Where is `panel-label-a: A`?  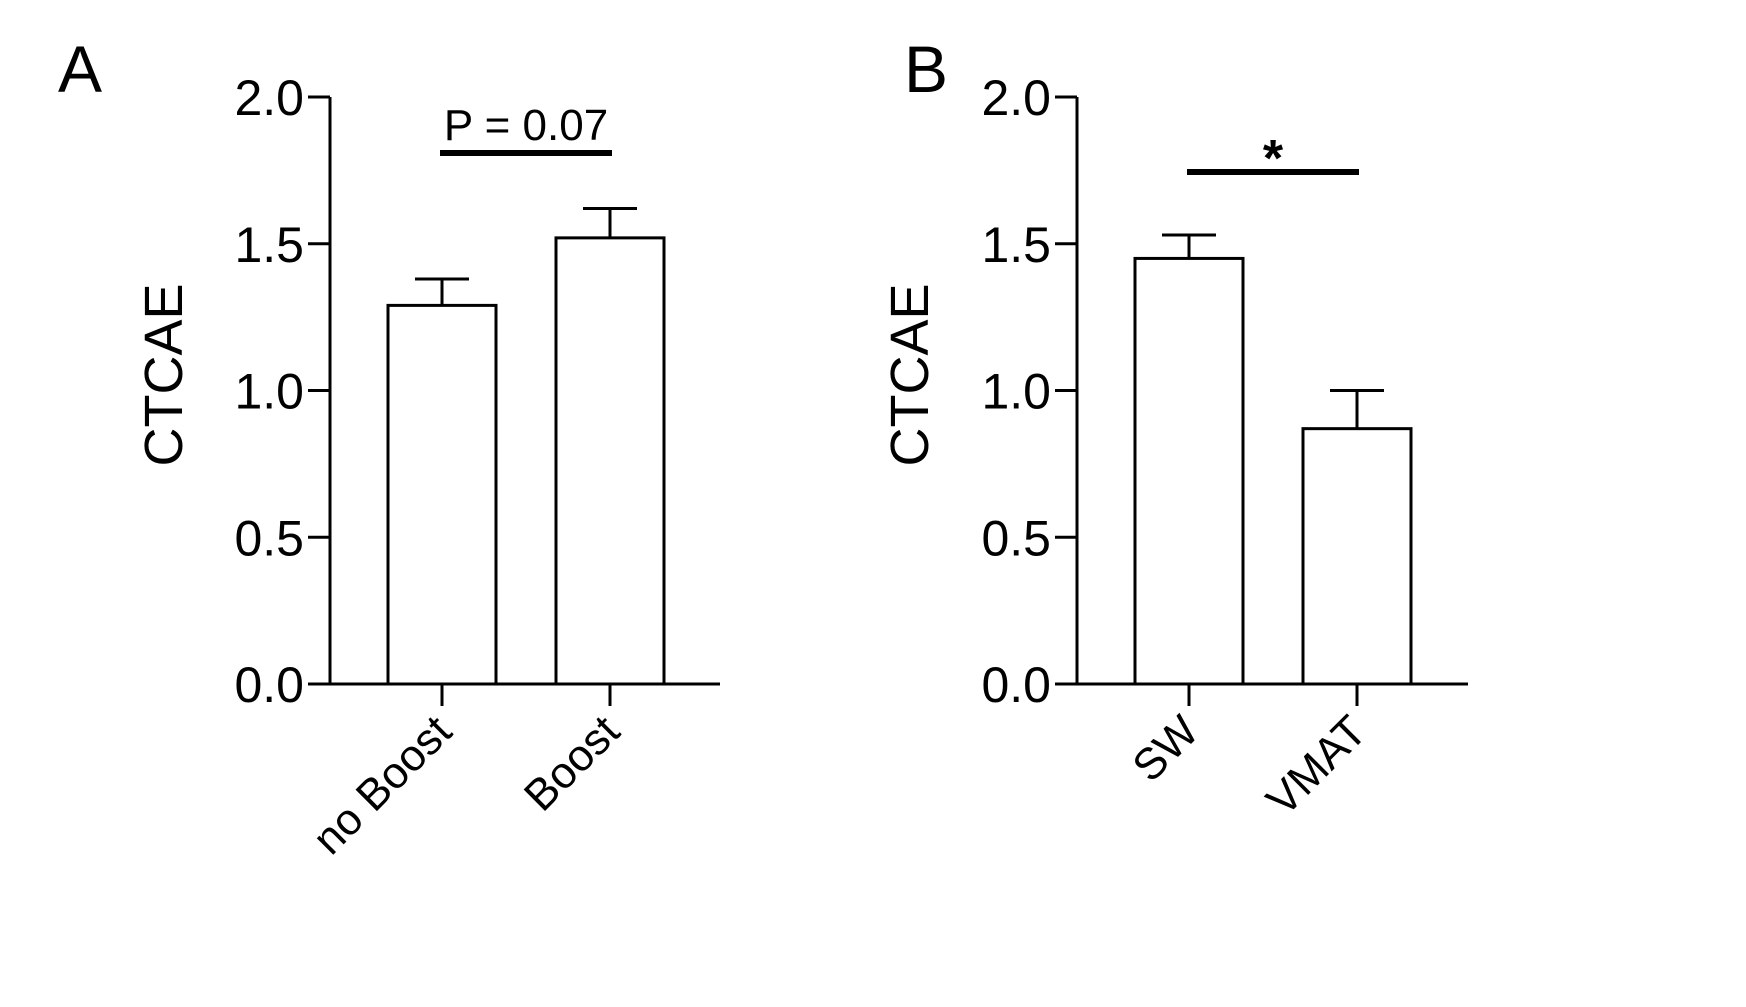
panel-label-a: A is located at coordinates (80, 69).